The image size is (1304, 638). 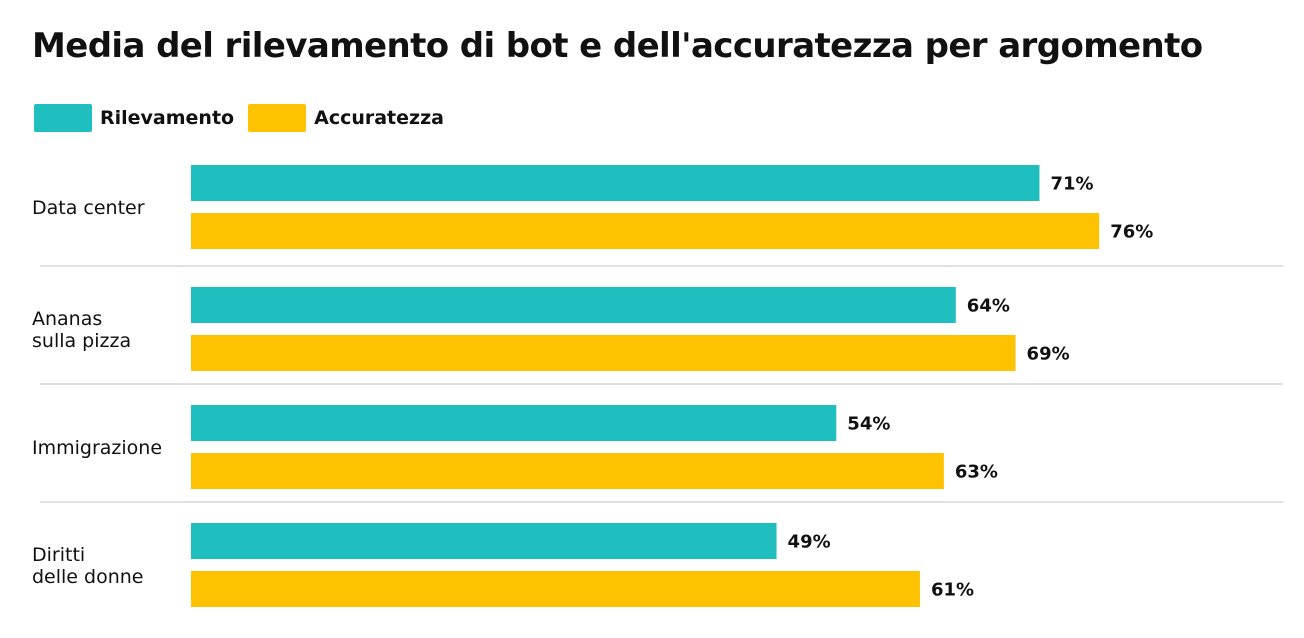 I want to click on legend-label-accuratezza: Accuratezza, so click(x=379, y=118).